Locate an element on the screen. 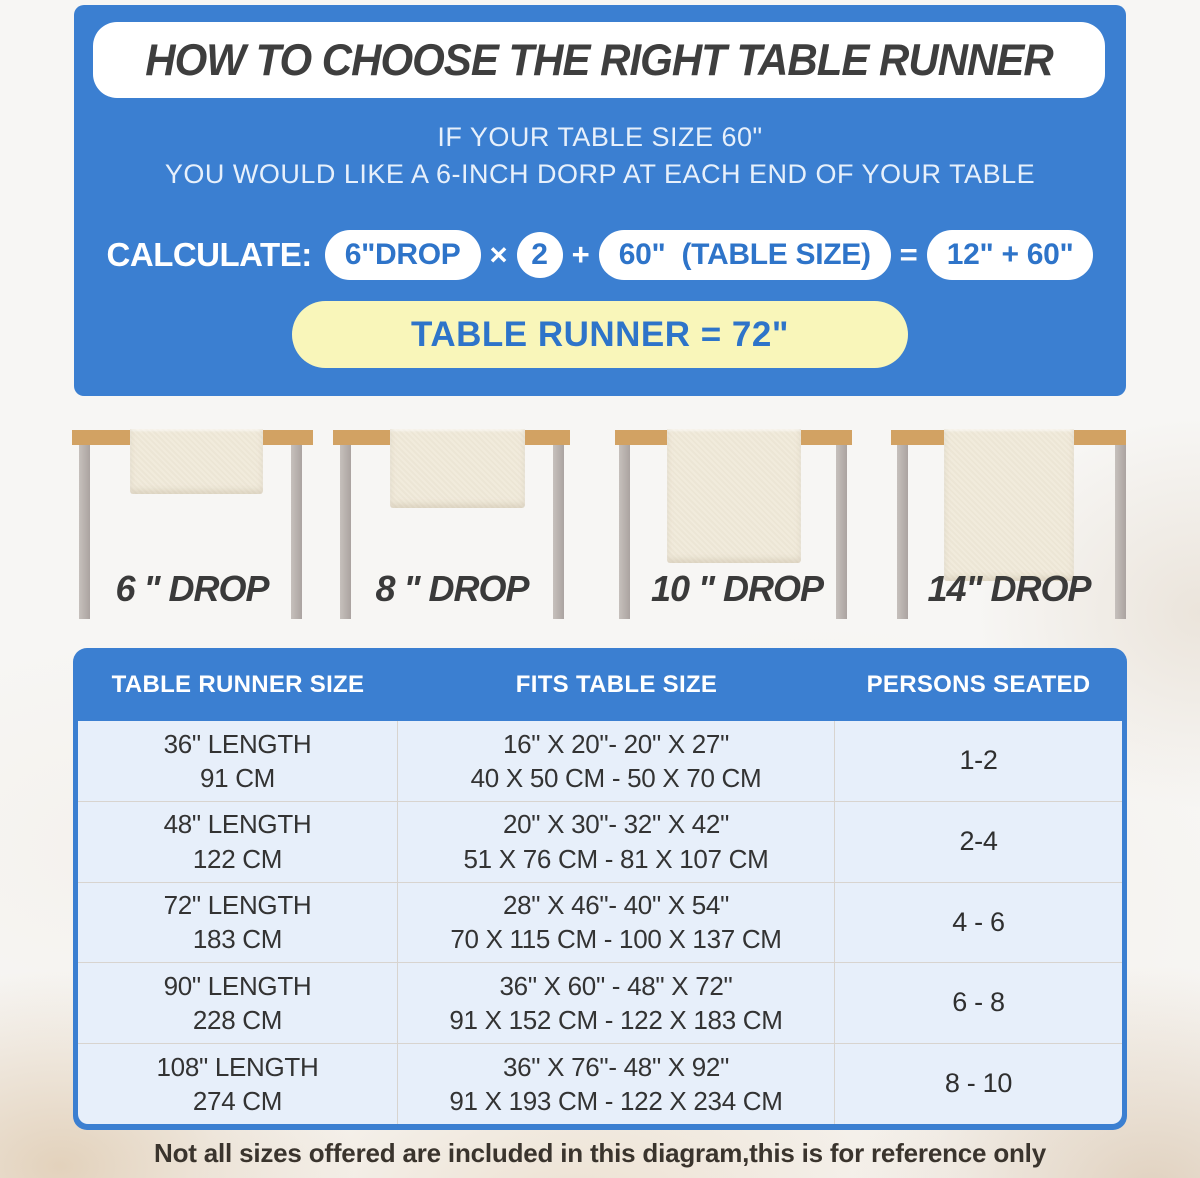 Image resolution: width=1200 pixels, height=1178 pixels. calculate-label: CALCULATE: is located at coordinates (209, 254).